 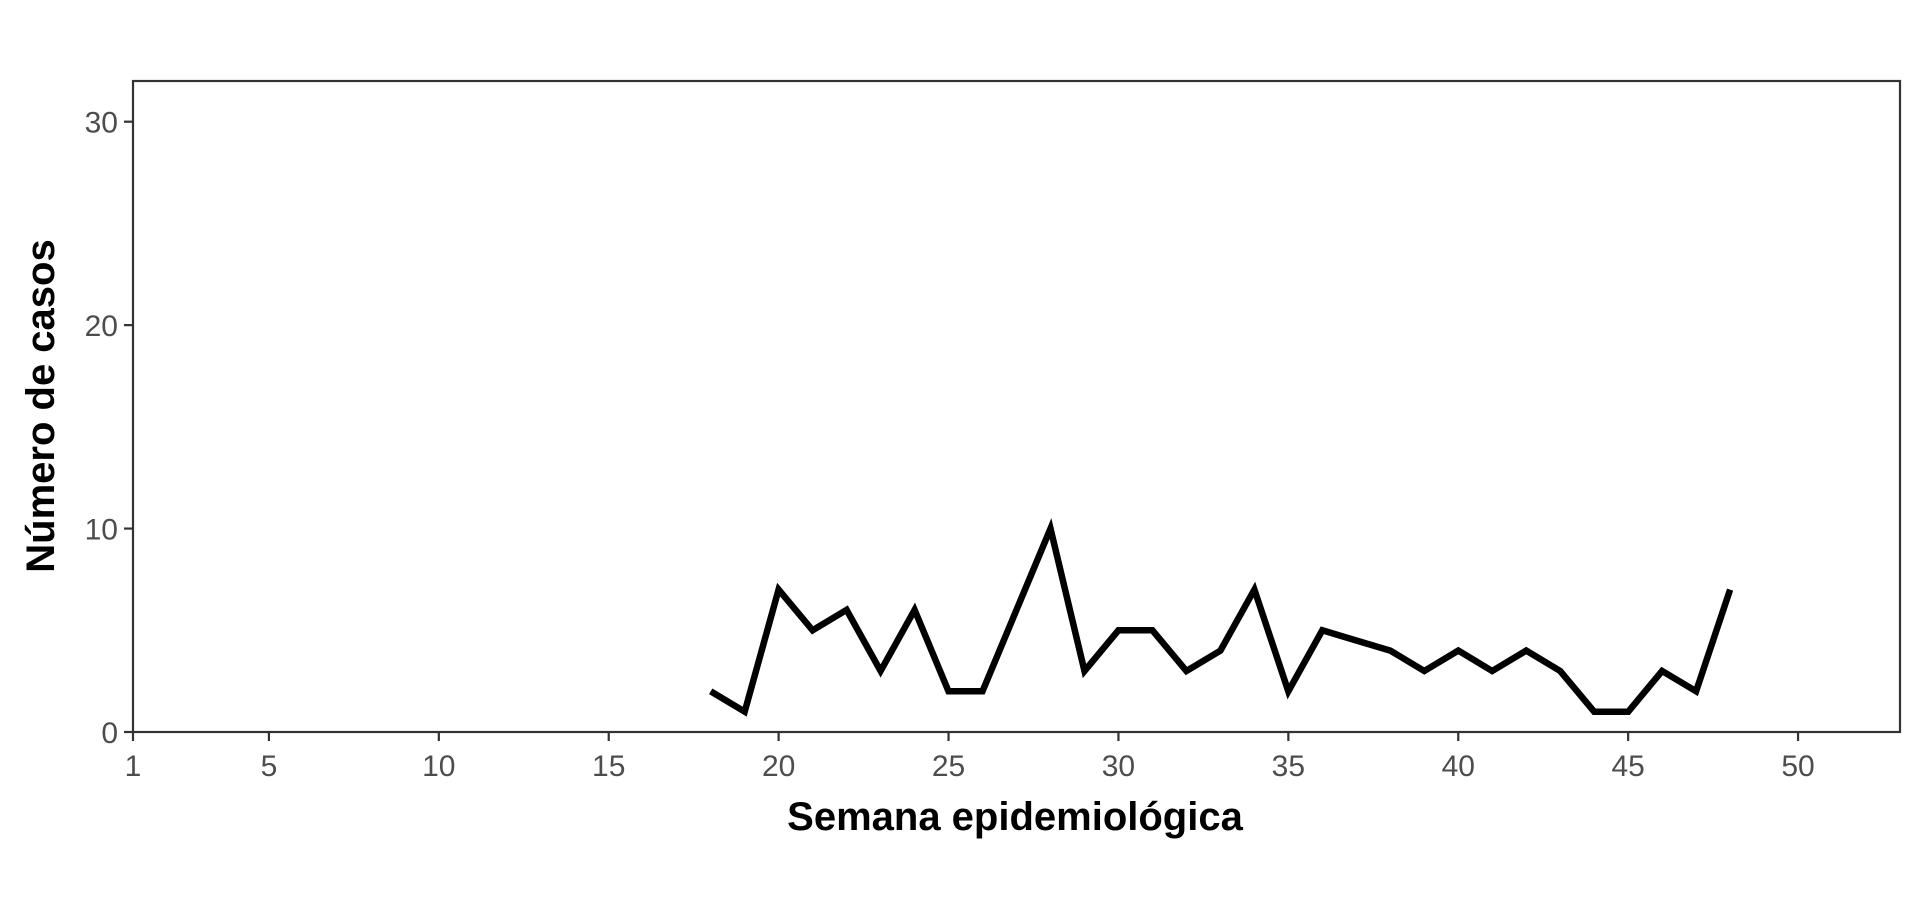 I want to click on y-axis-title: Número de casos, so click(x=41, y=405).